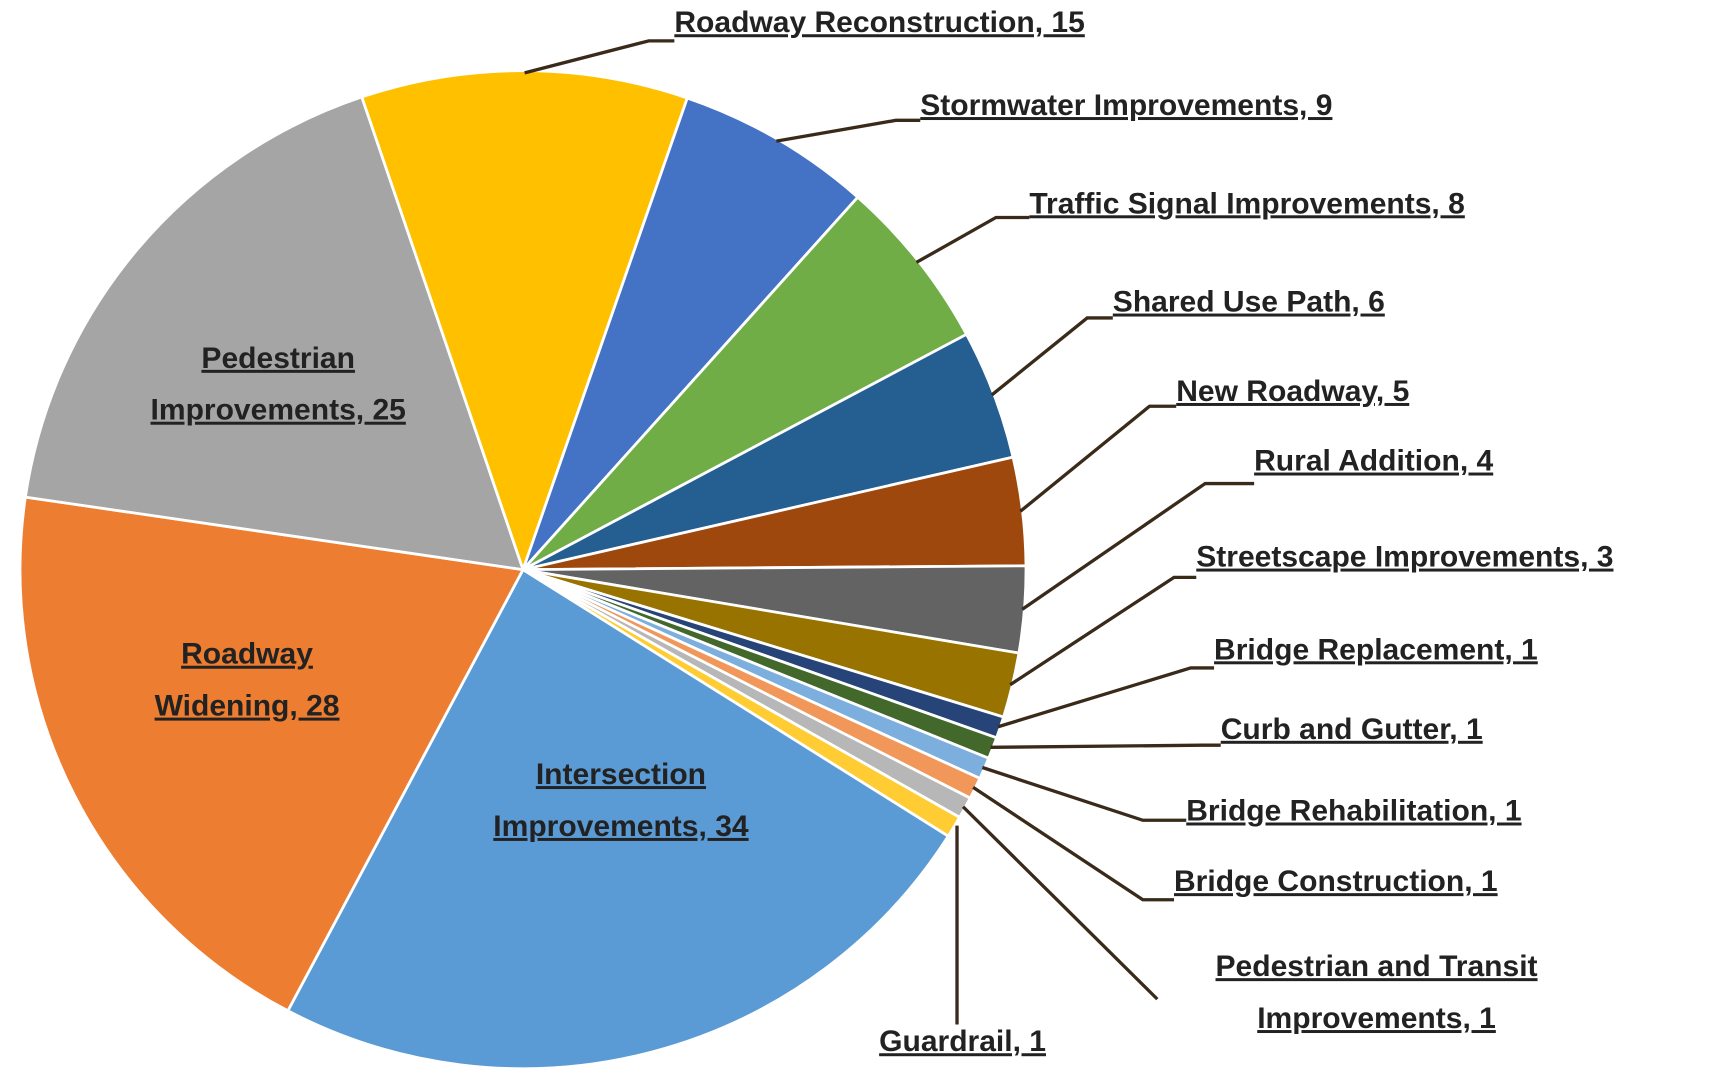  What do you see at coordinates (278, 358) in the screenshot?
I see `data-label-line: Pedestrian` at bounding box center [278, 358].